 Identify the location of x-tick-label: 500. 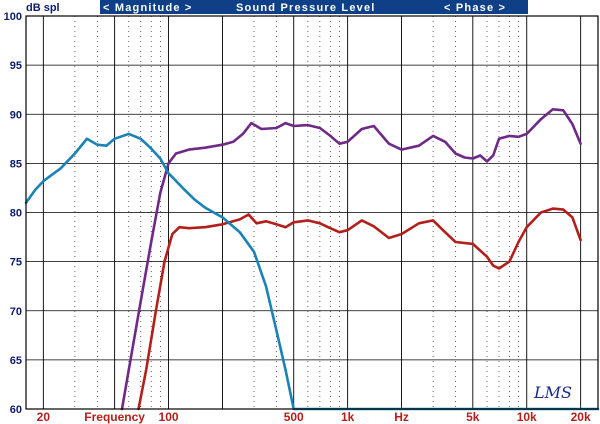
(294, 417).